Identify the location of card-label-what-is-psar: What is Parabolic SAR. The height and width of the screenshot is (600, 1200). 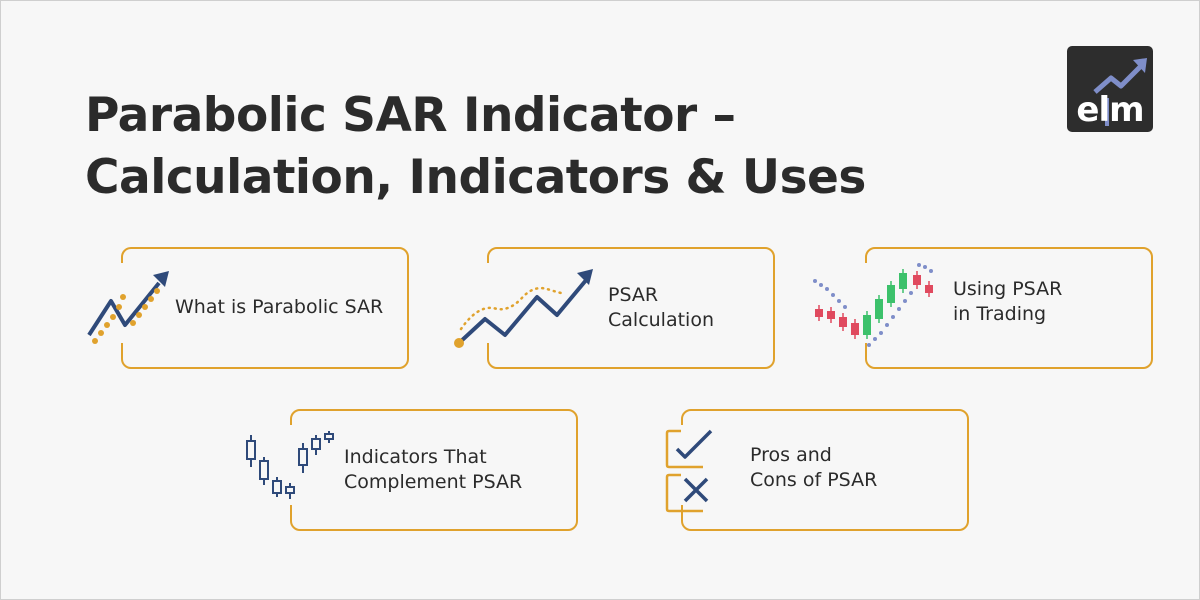
(279, 307).